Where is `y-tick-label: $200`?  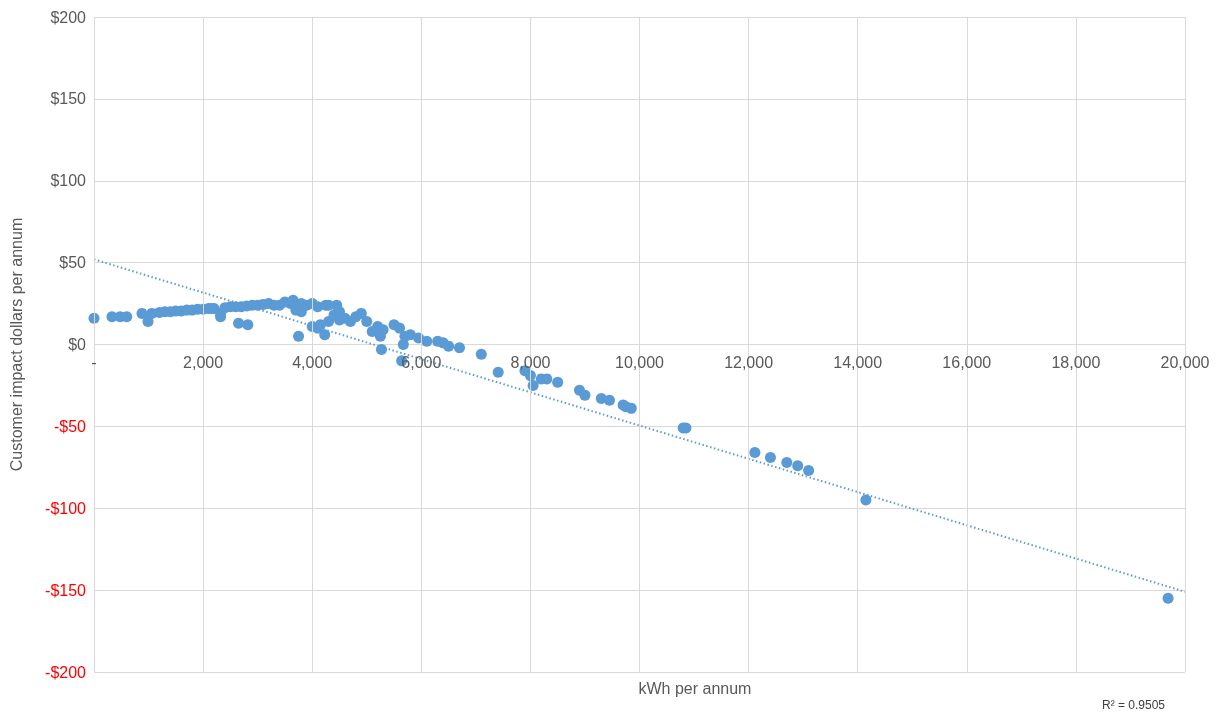
y-tick-label: $200 is located at coordinates (68, 17).